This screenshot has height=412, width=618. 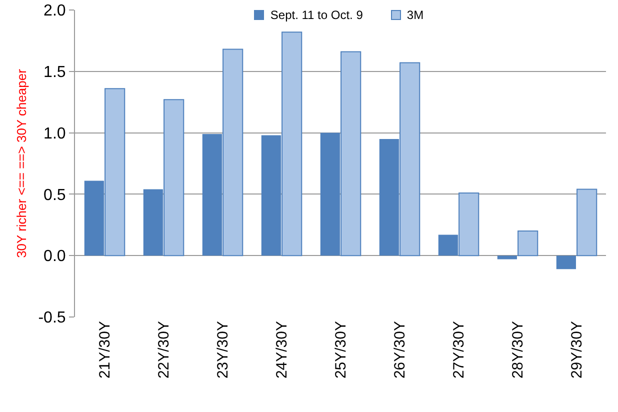 I want to click on x-tick-label: 25Y/30Y, so click(x=341, y=350).